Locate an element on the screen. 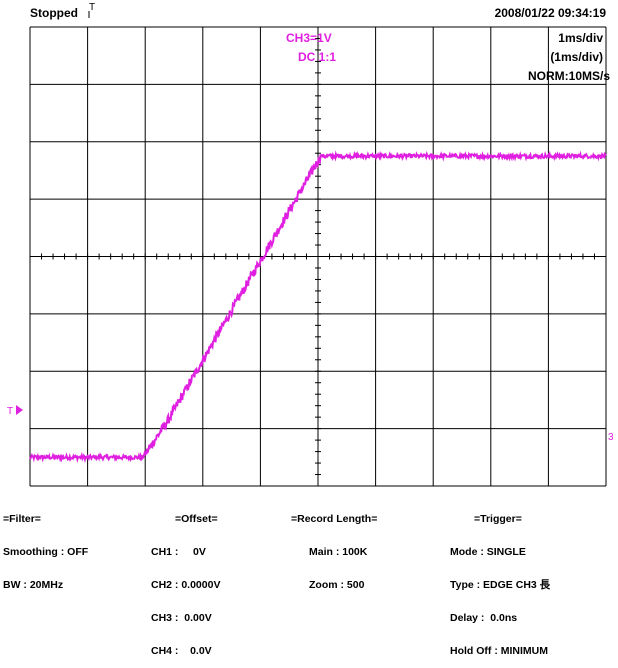 The width and height of the screenshot is (618, 668). offset-ch3: CH3 : 0.00V is located at coordinates (181, 618).